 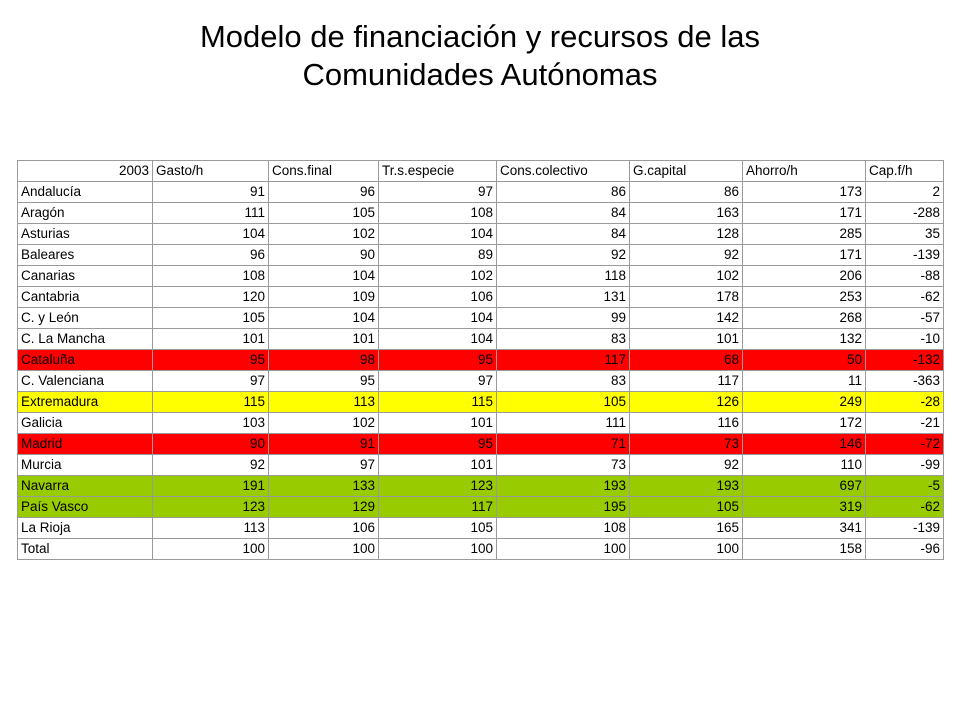 I want to click on table-row: Baleares 96 90 89 92 92 171 -139, so click(x=480, y=255).